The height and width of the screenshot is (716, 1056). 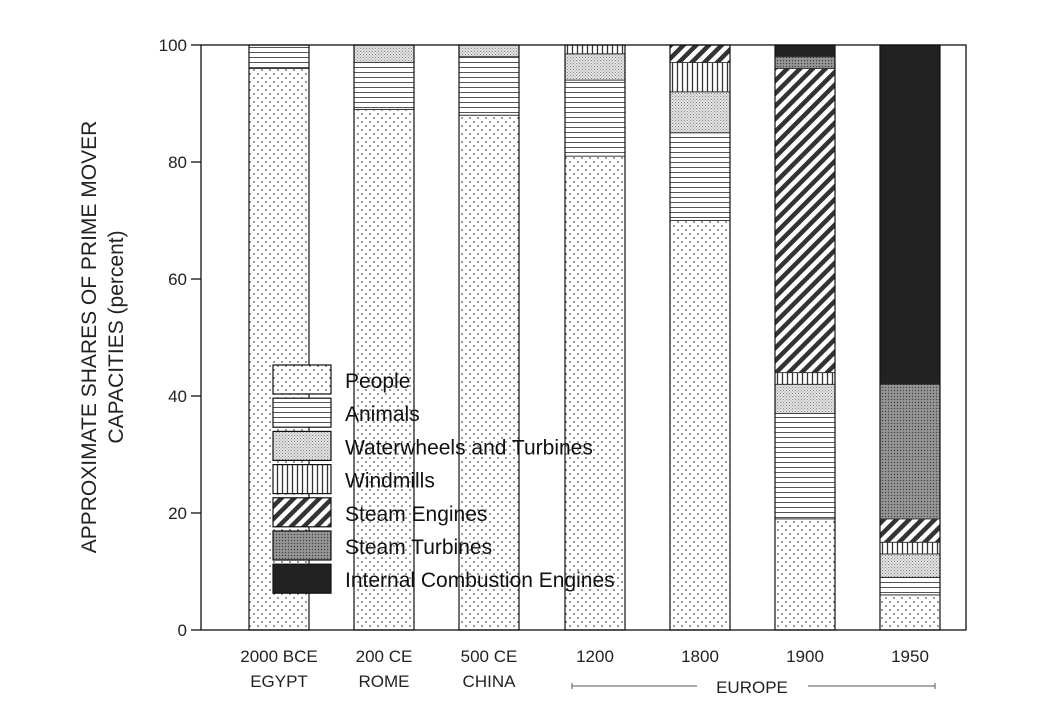 What do you see at coordinates (480, 580) in the screenshot?
I see `legend-label: Internal Combustion Engines` at bounding box center [480, 580].